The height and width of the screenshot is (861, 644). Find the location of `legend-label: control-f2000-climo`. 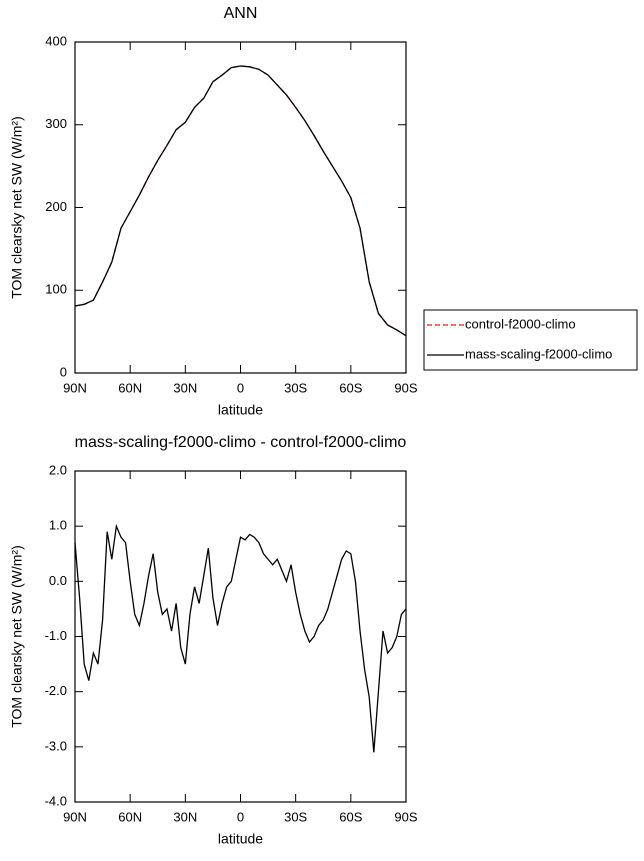

legend-label: control-f2000-climo is located at coordinates (520, 323).